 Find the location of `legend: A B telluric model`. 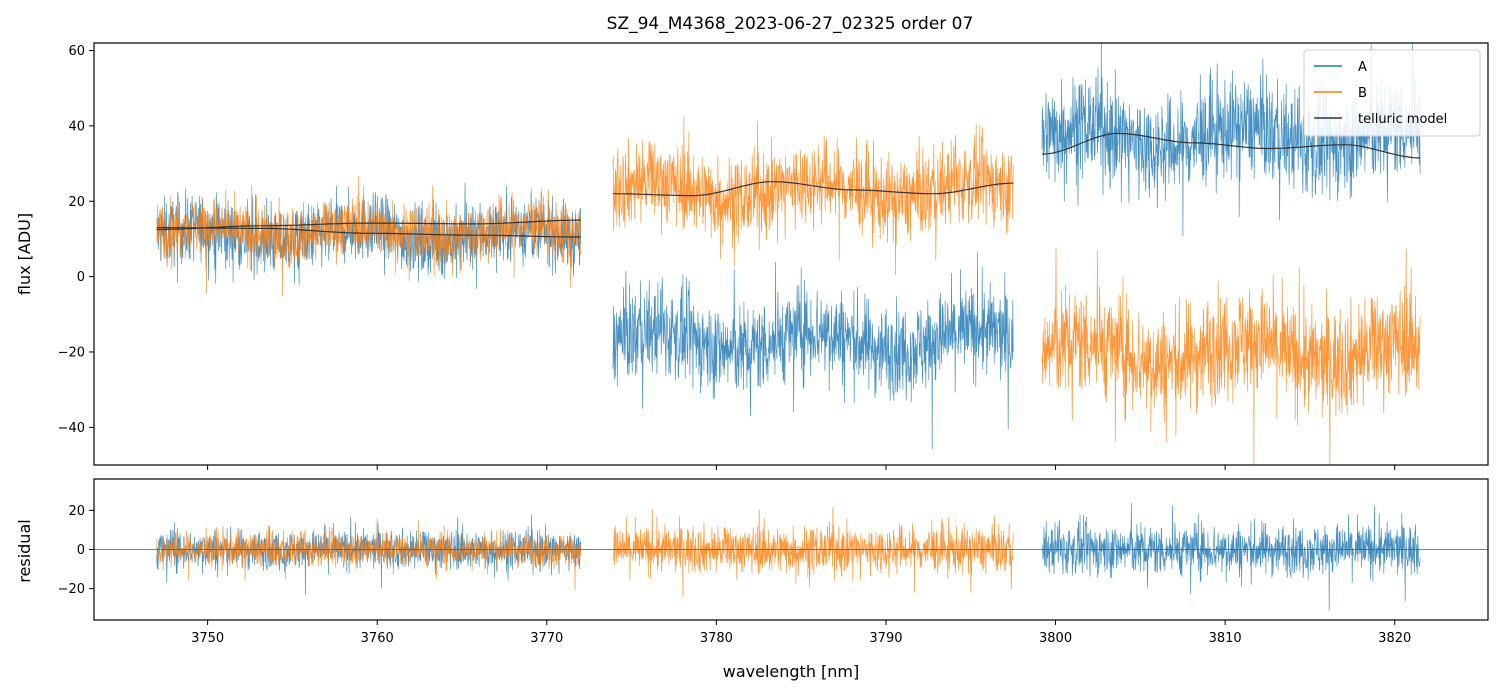

legend: A B telluric model is located at coordinates (1392, 93).